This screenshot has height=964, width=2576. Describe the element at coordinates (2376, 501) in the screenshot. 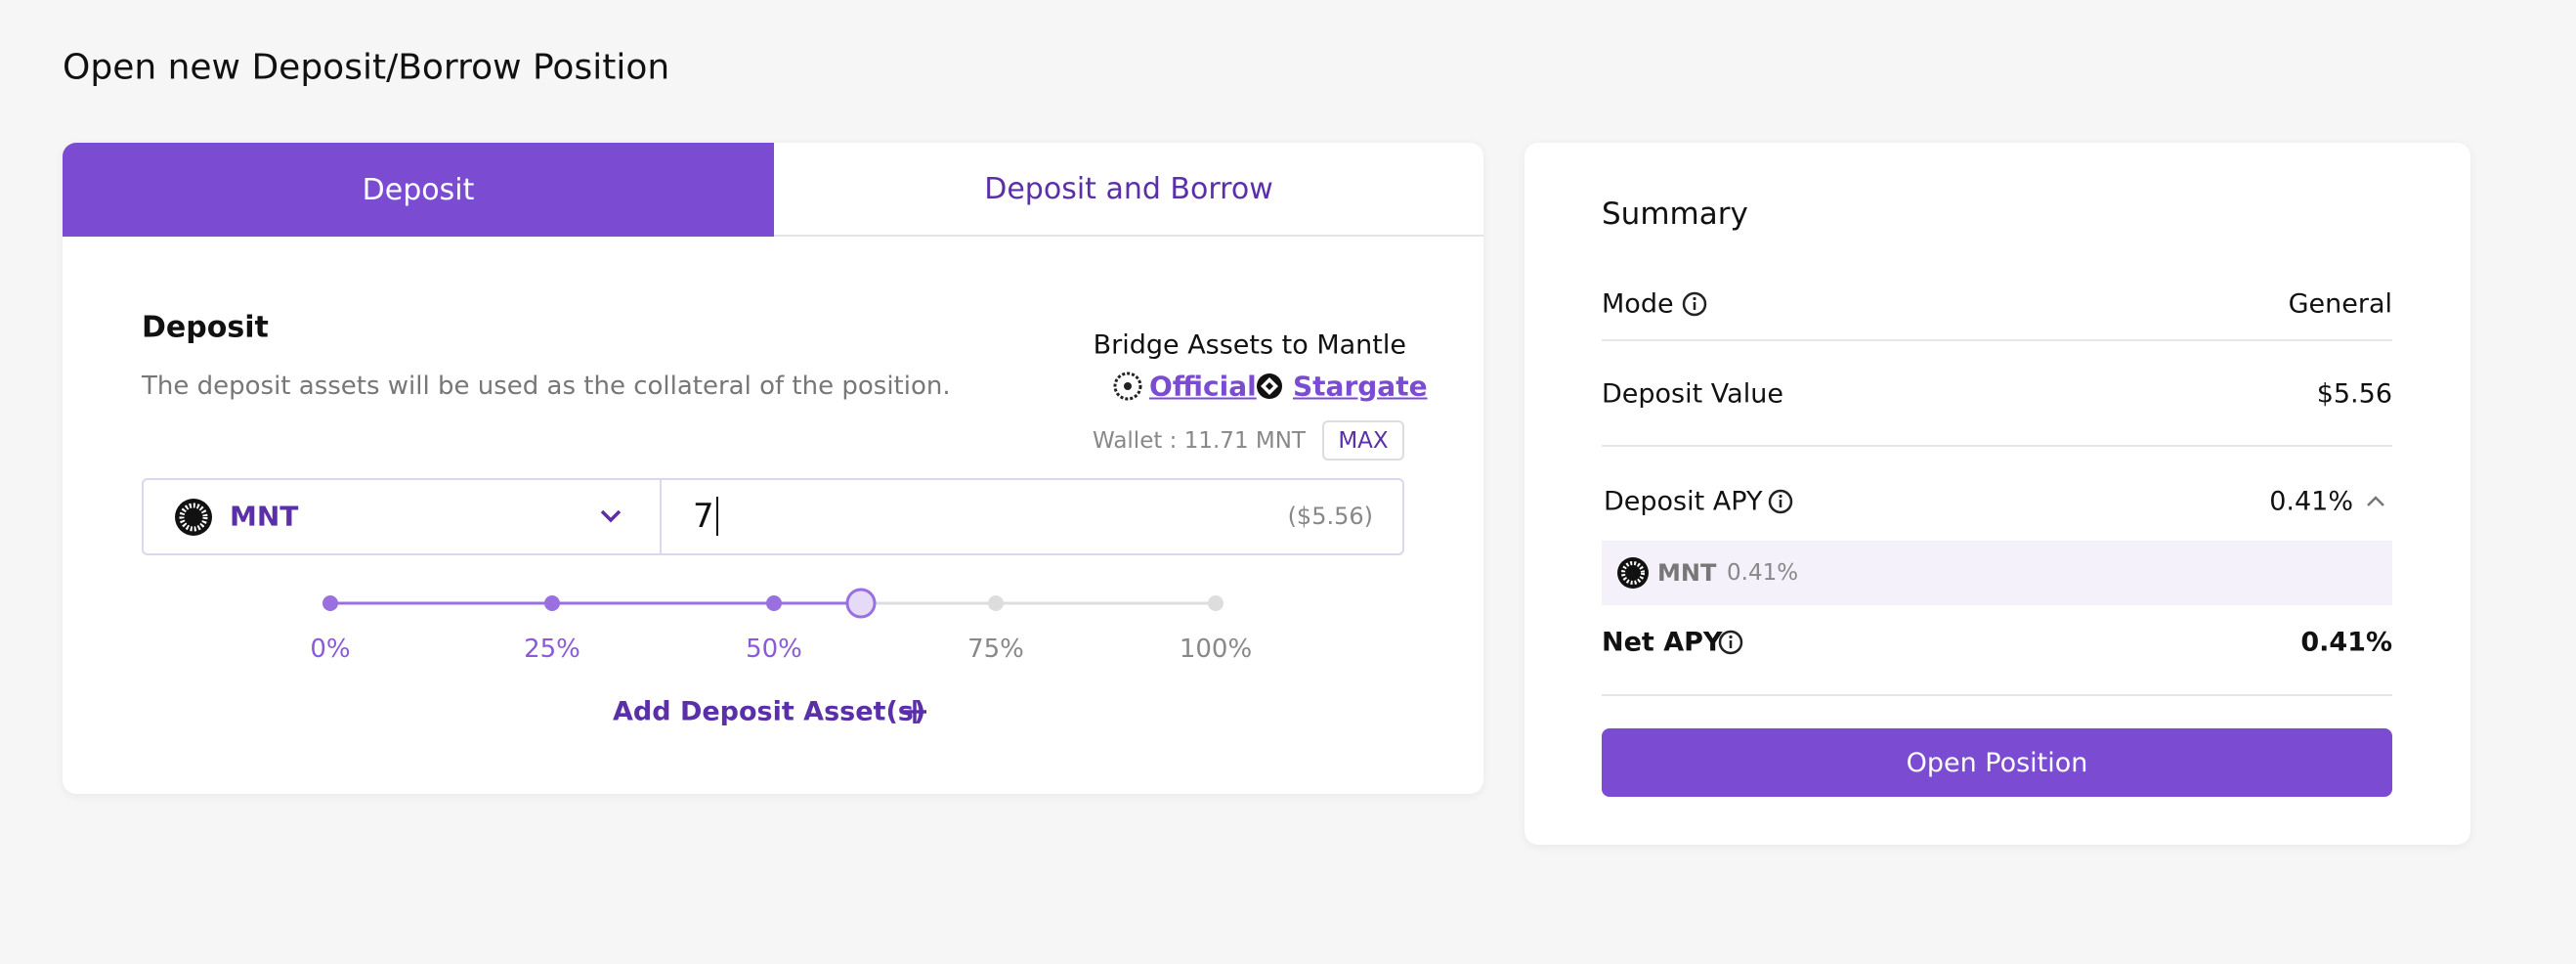

I see `chevron-up` at that location.